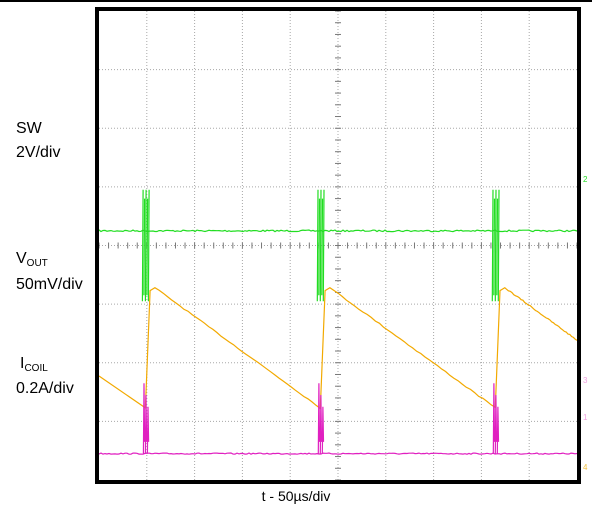  Describe the element at coordinates (585, 380) in the screenshot. I see `channel-marker: 3` at that location.